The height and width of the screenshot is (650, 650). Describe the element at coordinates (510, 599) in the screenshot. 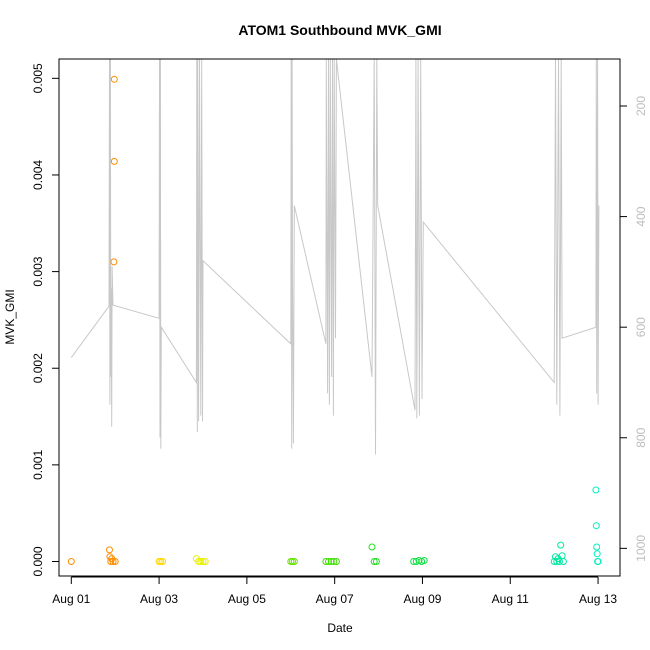

I see `x-tick-label: Aug 11` at that location.